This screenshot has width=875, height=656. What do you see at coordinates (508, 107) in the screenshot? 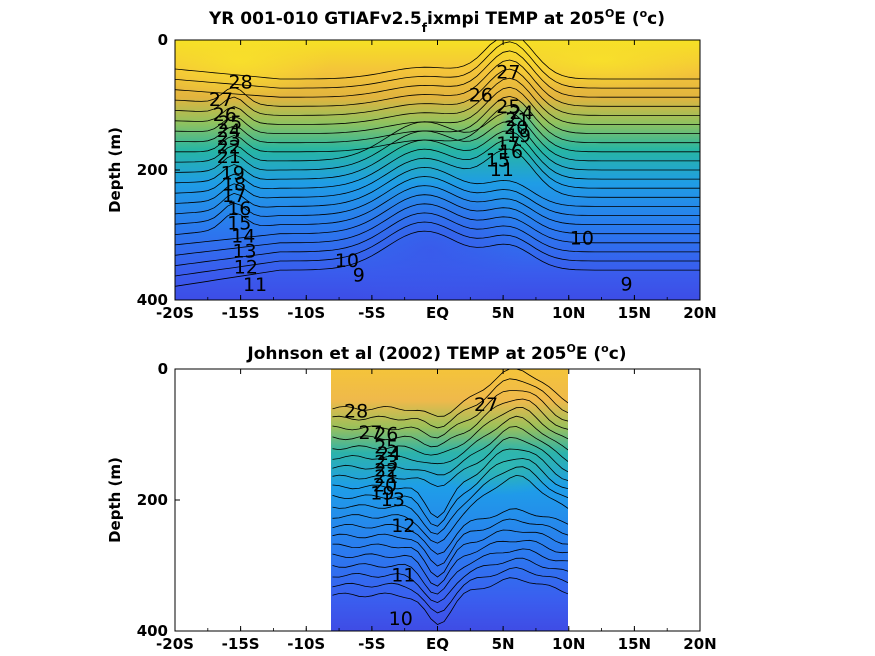
I see `contour-label: 25` at bounding box center [508, 107].